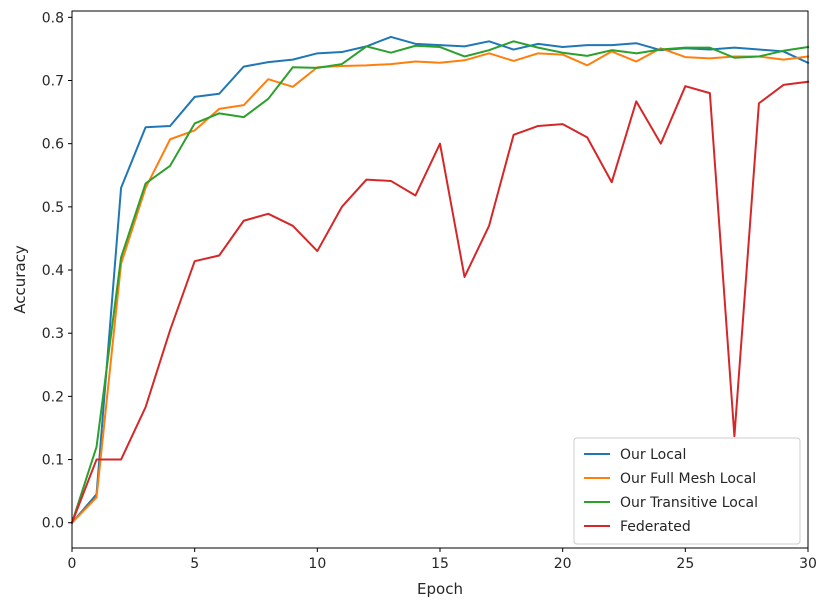  What do you see at coordinates (685, 564) in the screenshot?
I see `x-tick-label: 25` at bounding box center [685, 564].